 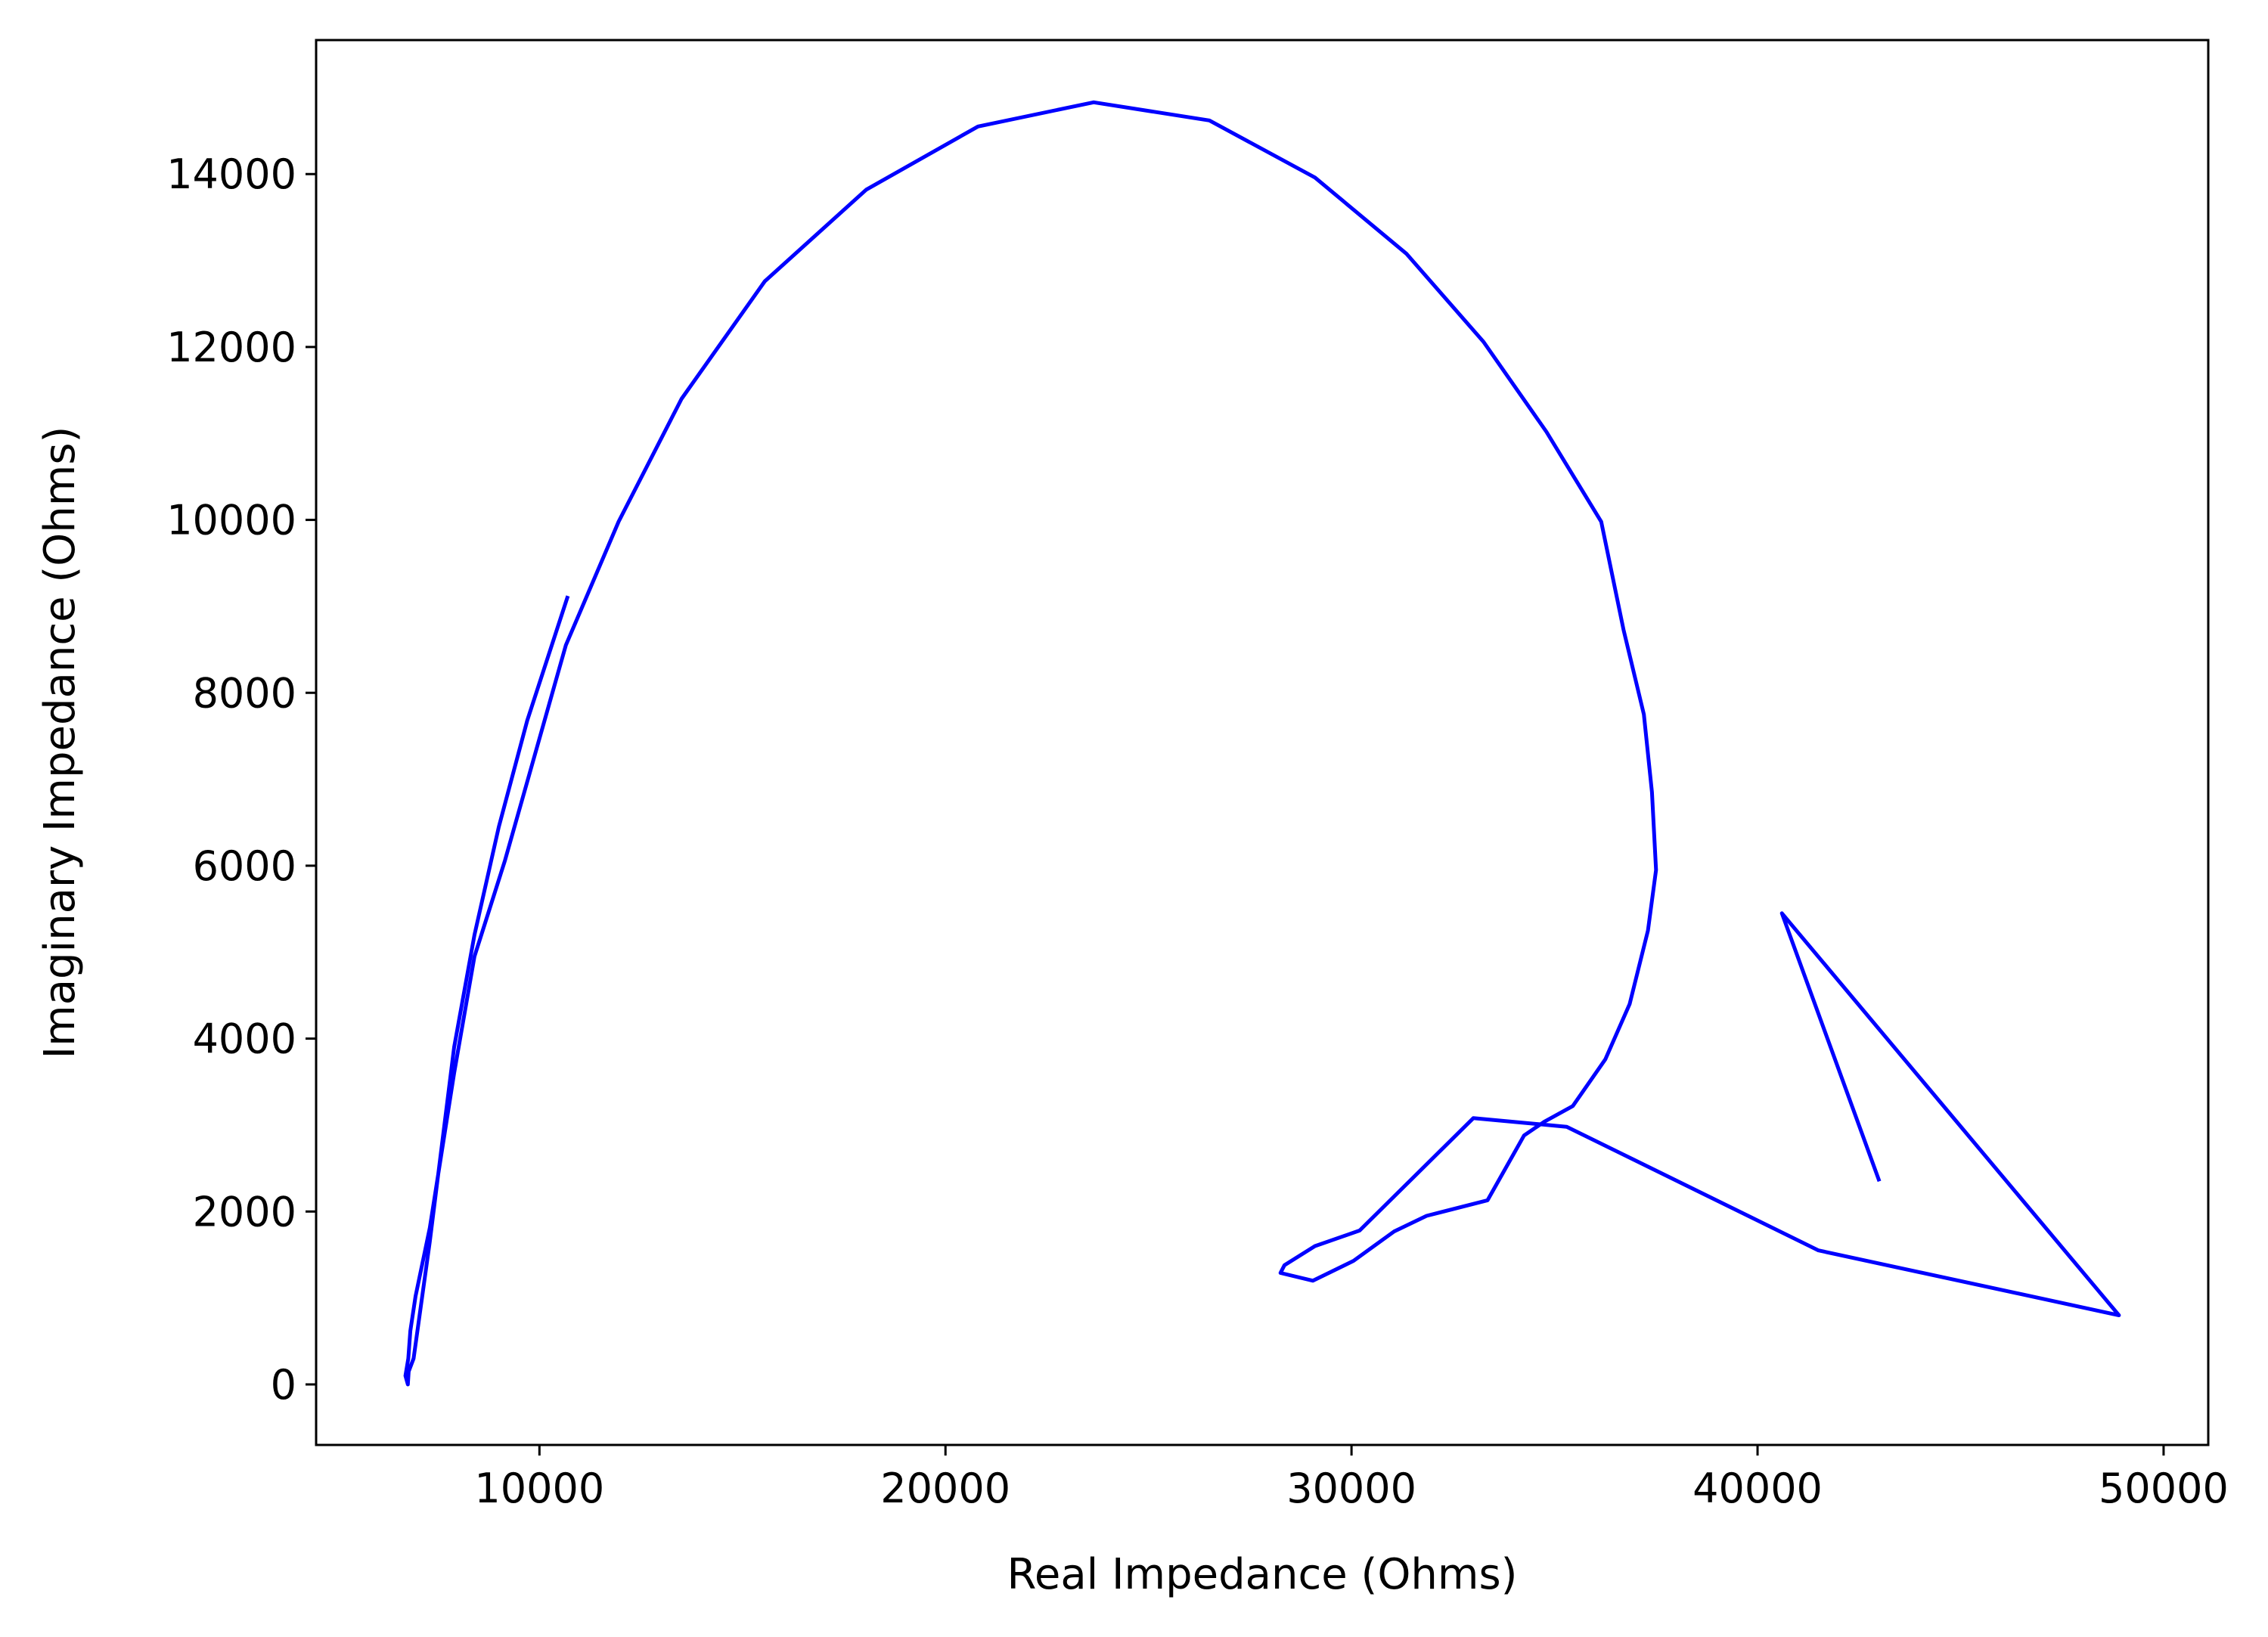 I want to click on y-axis-label: Imaginary Impedance (Ohms), so click(x=60, y=742).